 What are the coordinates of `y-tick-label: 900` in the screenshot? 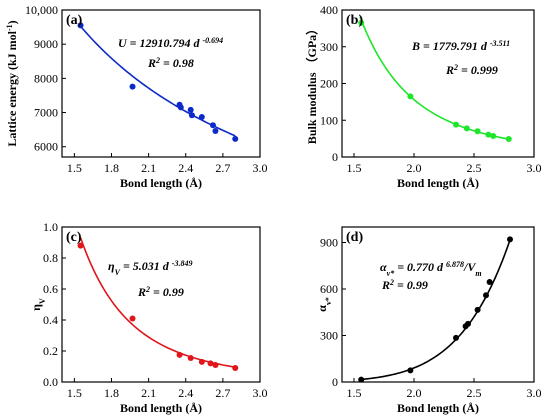 It's located at (329, 243).